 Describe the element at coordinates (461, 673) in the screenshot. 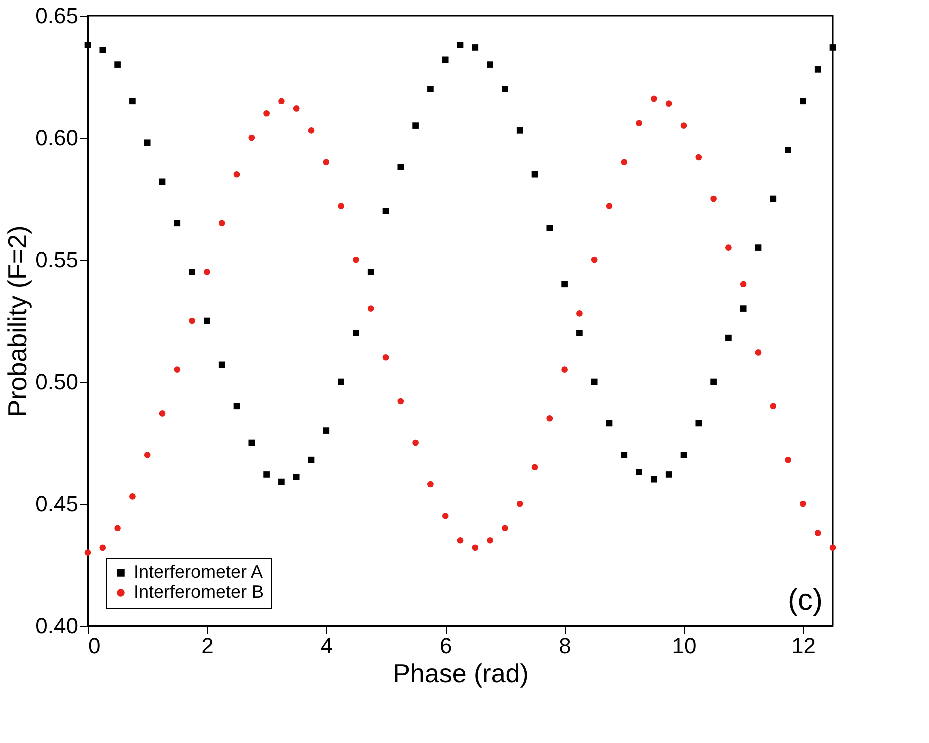

I see `x-axis-title: Phase (rad)` at that location.